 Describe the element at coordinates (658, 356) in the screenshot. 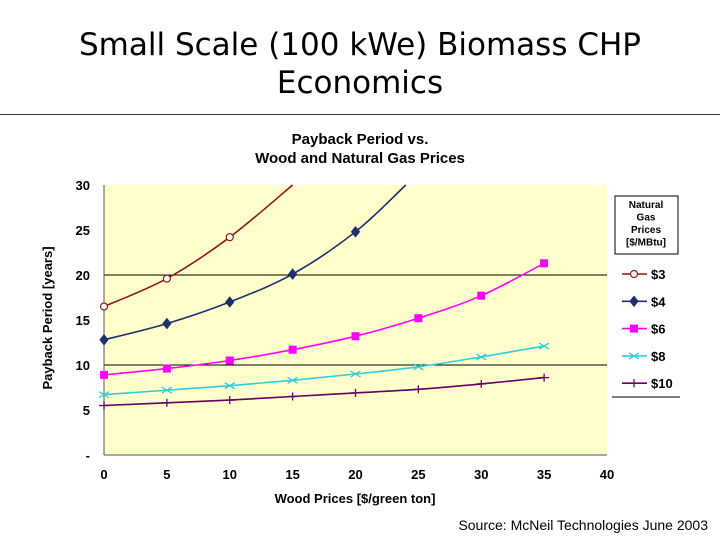

I see `legend-label: $8` at that location.